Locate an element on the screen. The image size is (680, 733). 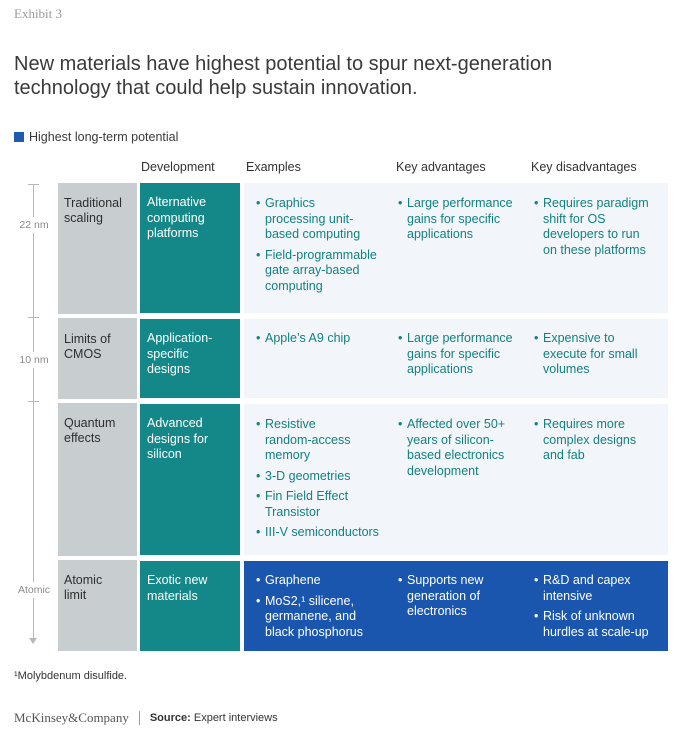
text-line: gate array-based is located at coordinates (312, 270).